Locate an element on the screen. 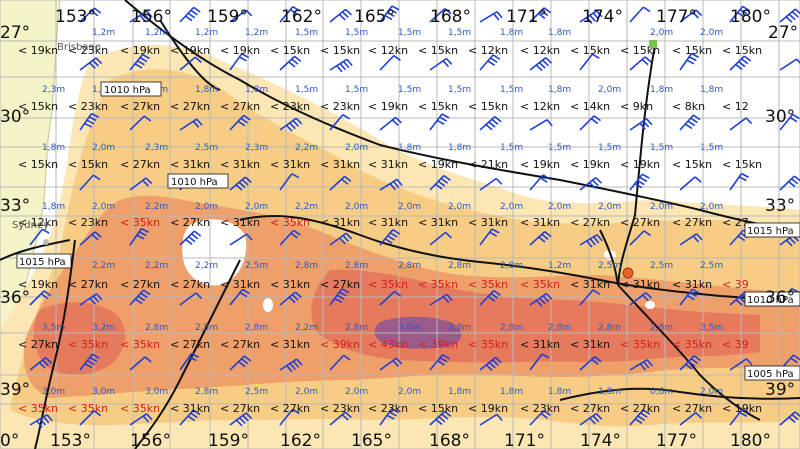  wind-speed-label: < 27 is located at coordinates (735, 222).